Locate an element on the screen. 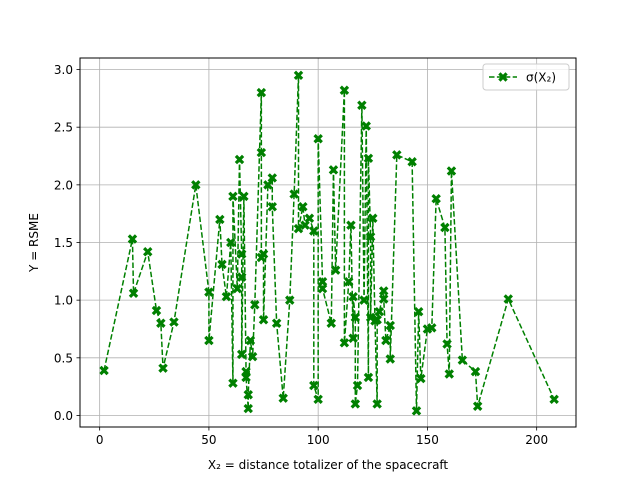 The width and height of the screenshot is (640, 480). x-tick-label: 200 is located at coordinates (536, 440).